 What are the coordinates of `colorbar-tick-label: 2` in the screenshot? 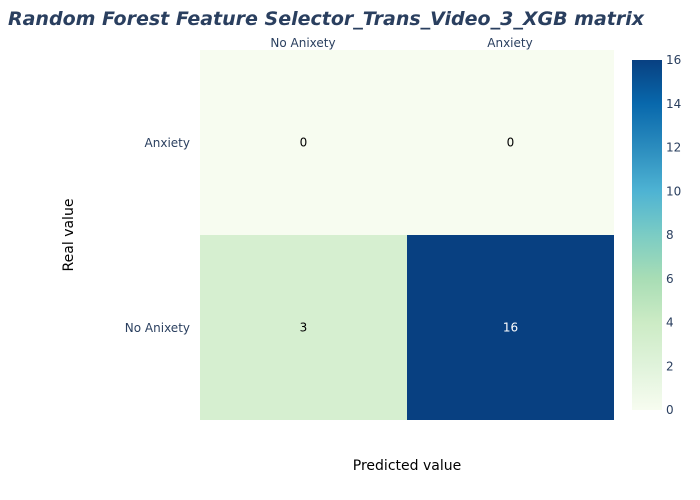 It's located at (670, 366).